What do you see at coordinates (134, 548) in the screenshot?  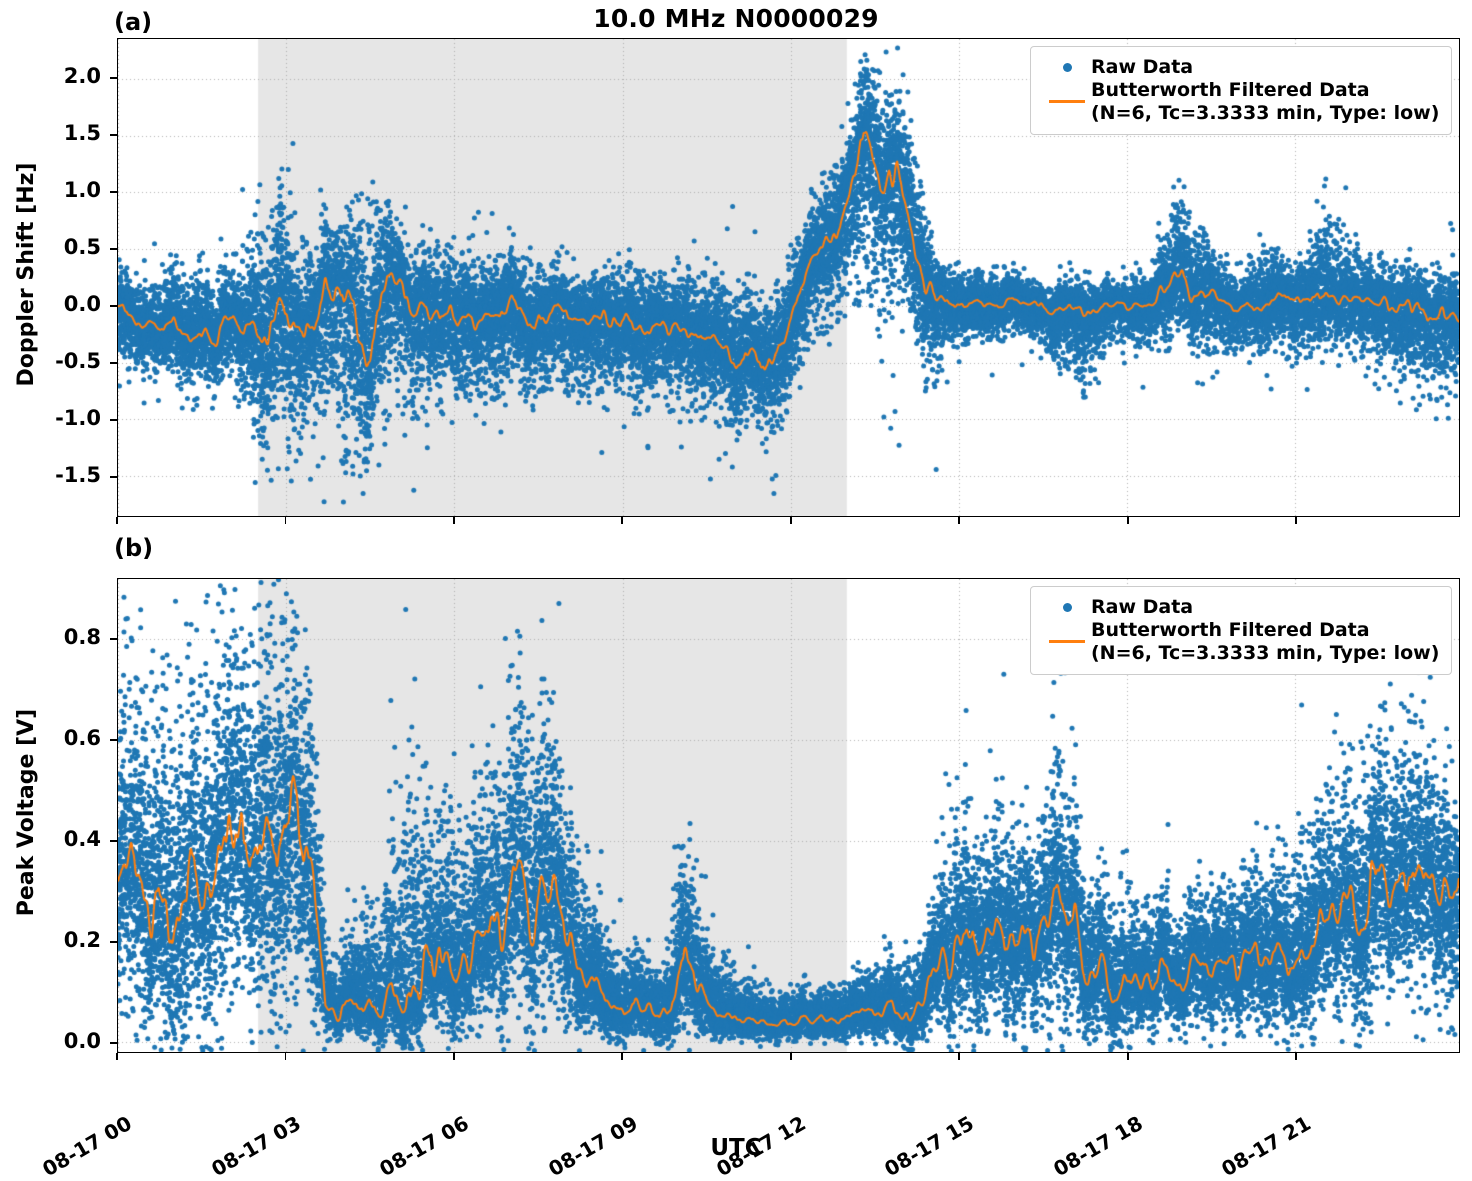 I see `panel-b-label: (b)` at bounding box center [134, 548].